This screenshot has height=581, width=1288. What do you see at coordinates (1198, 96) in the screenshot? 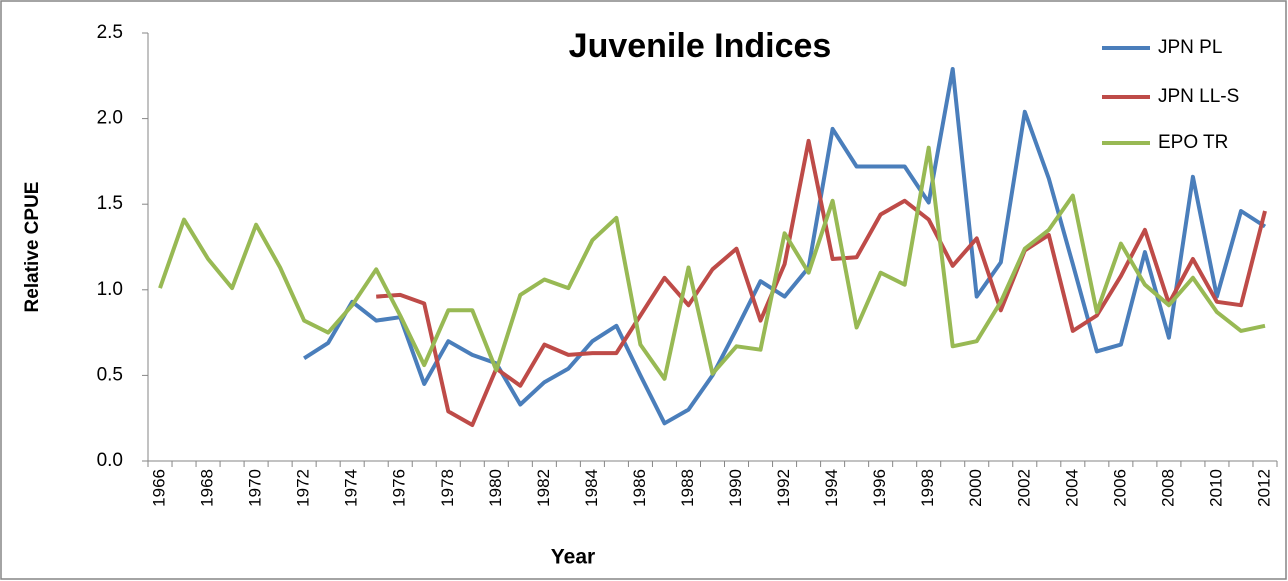
I see `legend-label: JPN LL-S` at bounding box center [1198, 96].